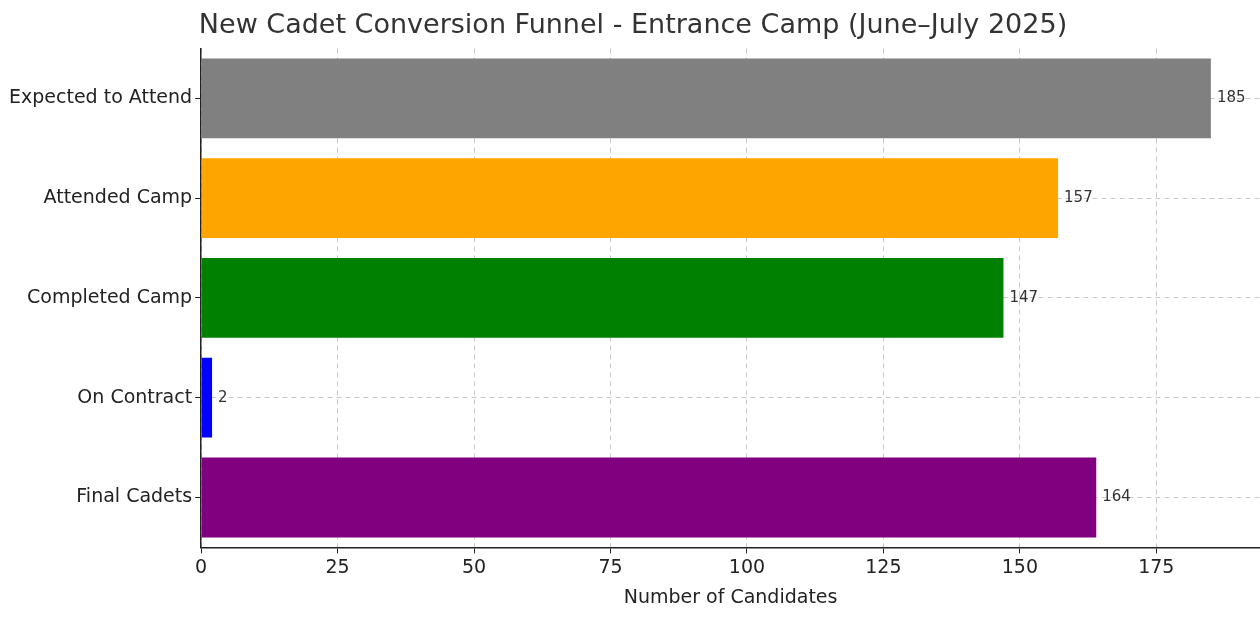 This screenshot has height=617, width=1260. What do you see at coordinates (1231, 97) in the screenshot?
I see `data-label: 185` at bounding box center [1231, 97].